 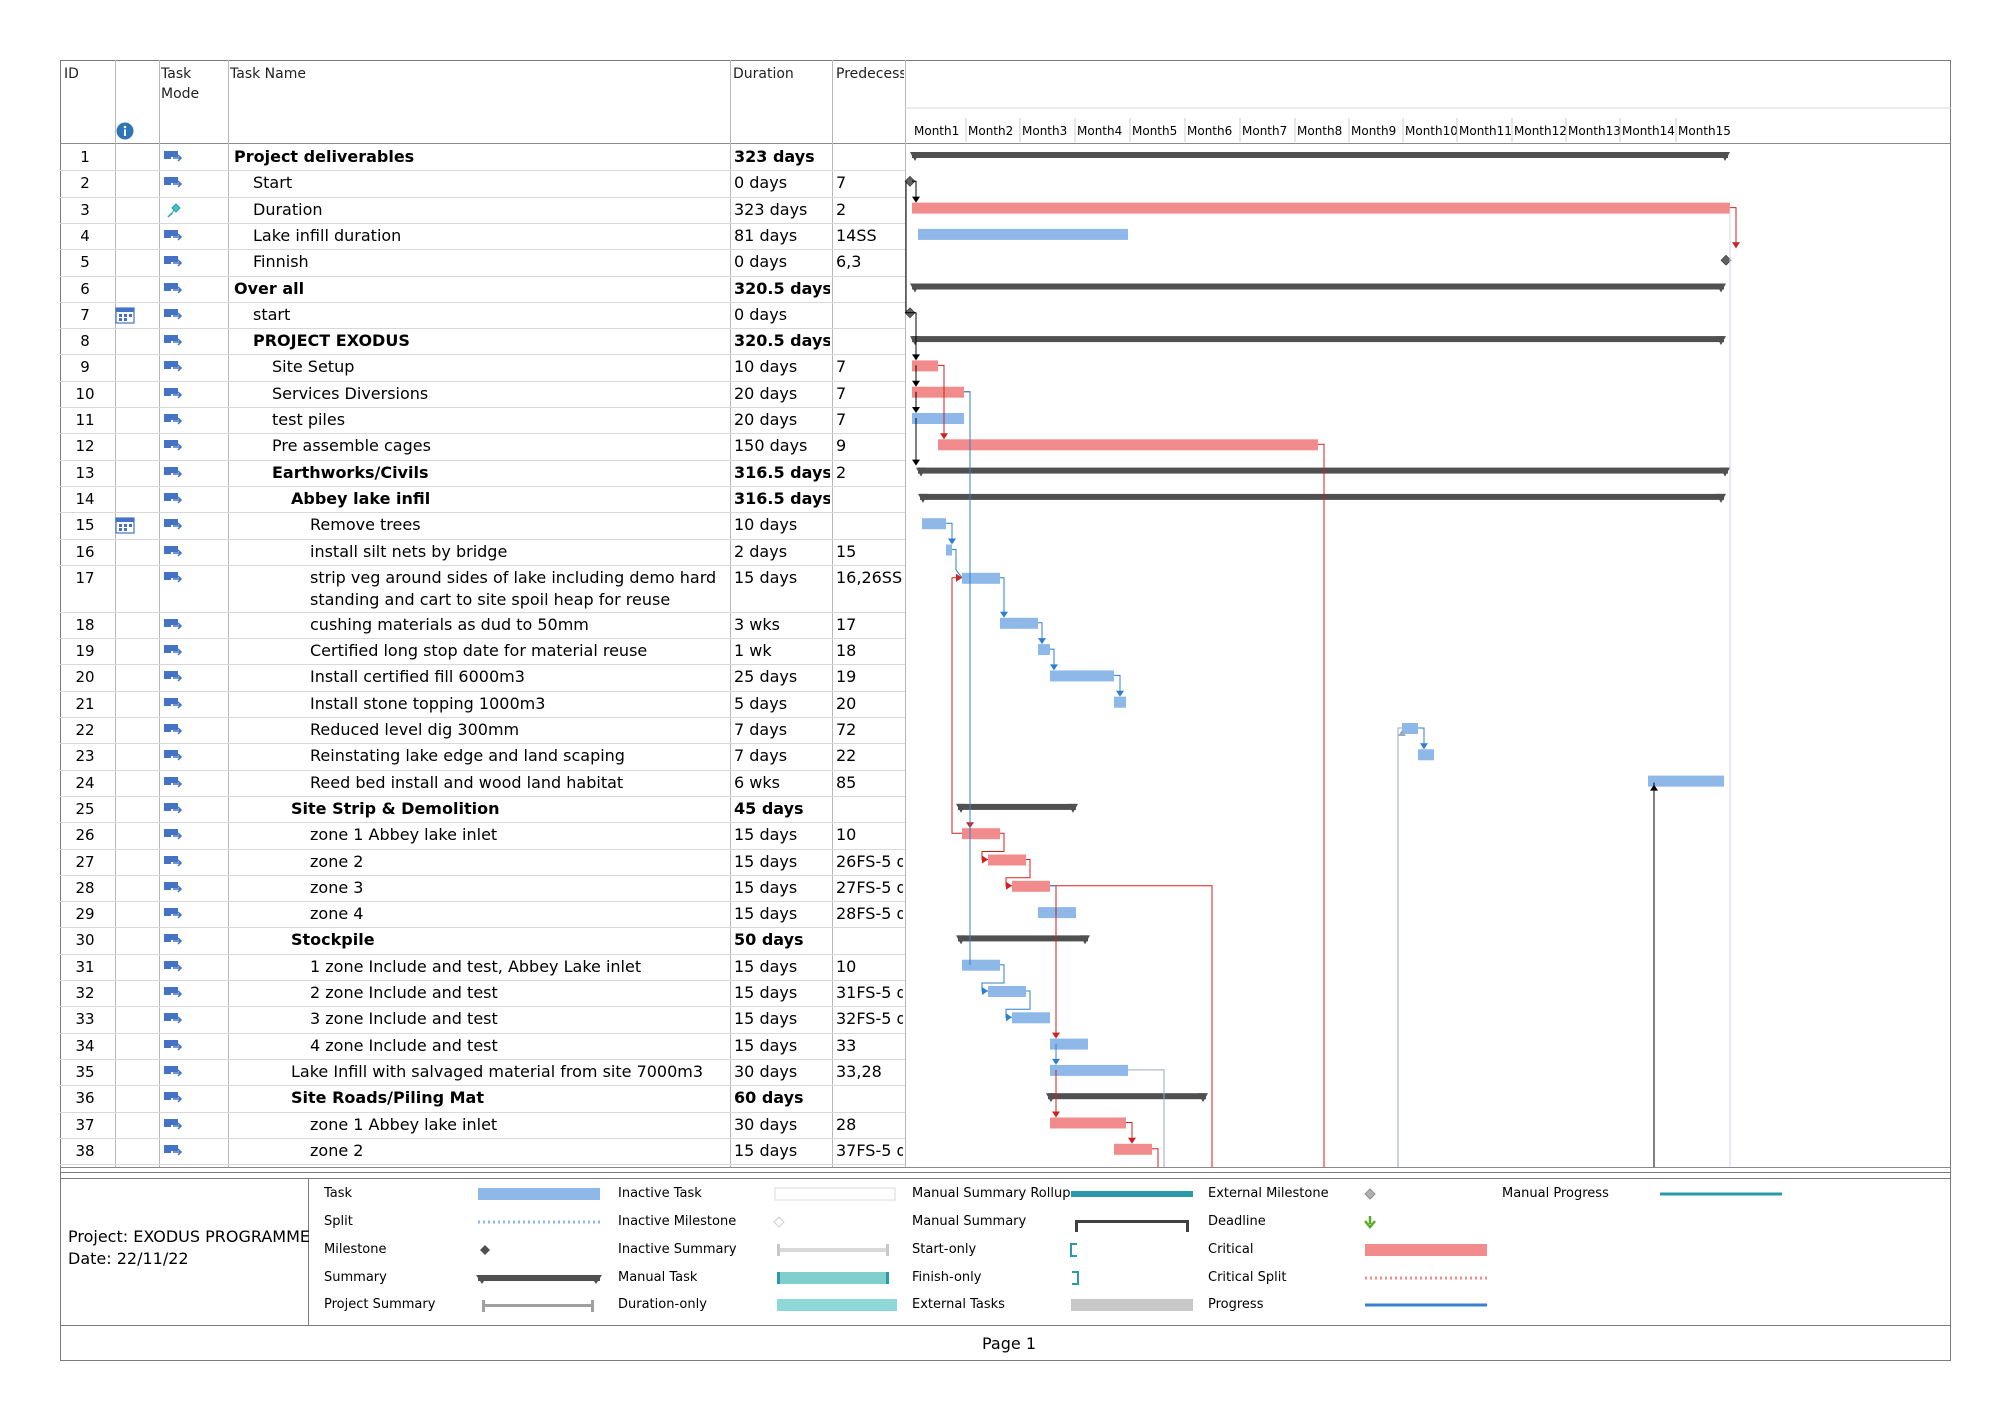 What do you see at coordinates (404, 835) in the screenshot?
I see `task-name: zone 1 Abbey lake inlet` at bounding box center [404, 835].